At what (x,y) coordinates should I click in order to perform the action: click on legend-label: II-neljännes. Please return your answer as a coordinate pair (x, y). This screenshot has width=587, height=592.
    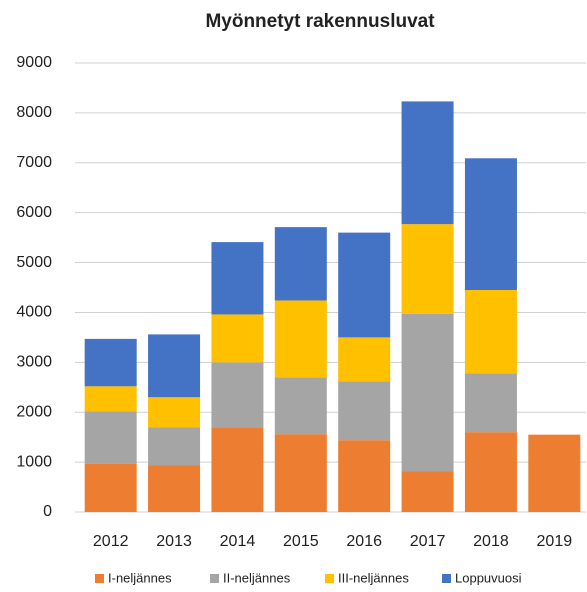
    Looking at the image, I should click on (257, 577).